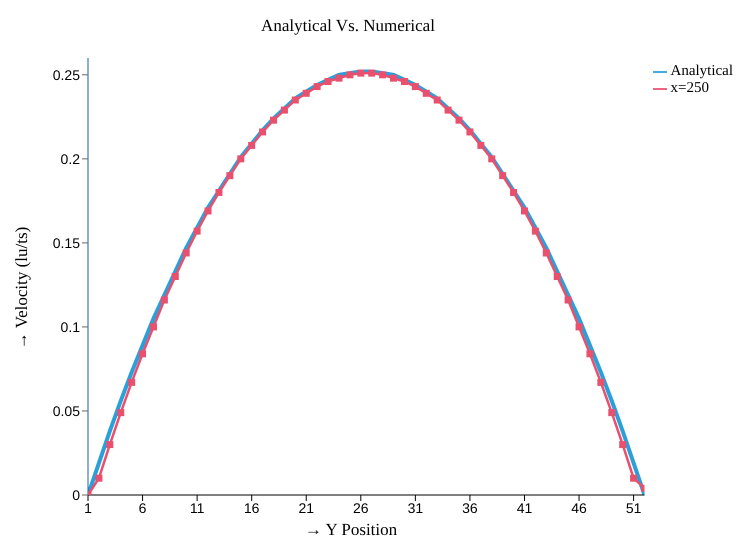  I want to click on y-tick-label: 0.05, so click(66, 410).